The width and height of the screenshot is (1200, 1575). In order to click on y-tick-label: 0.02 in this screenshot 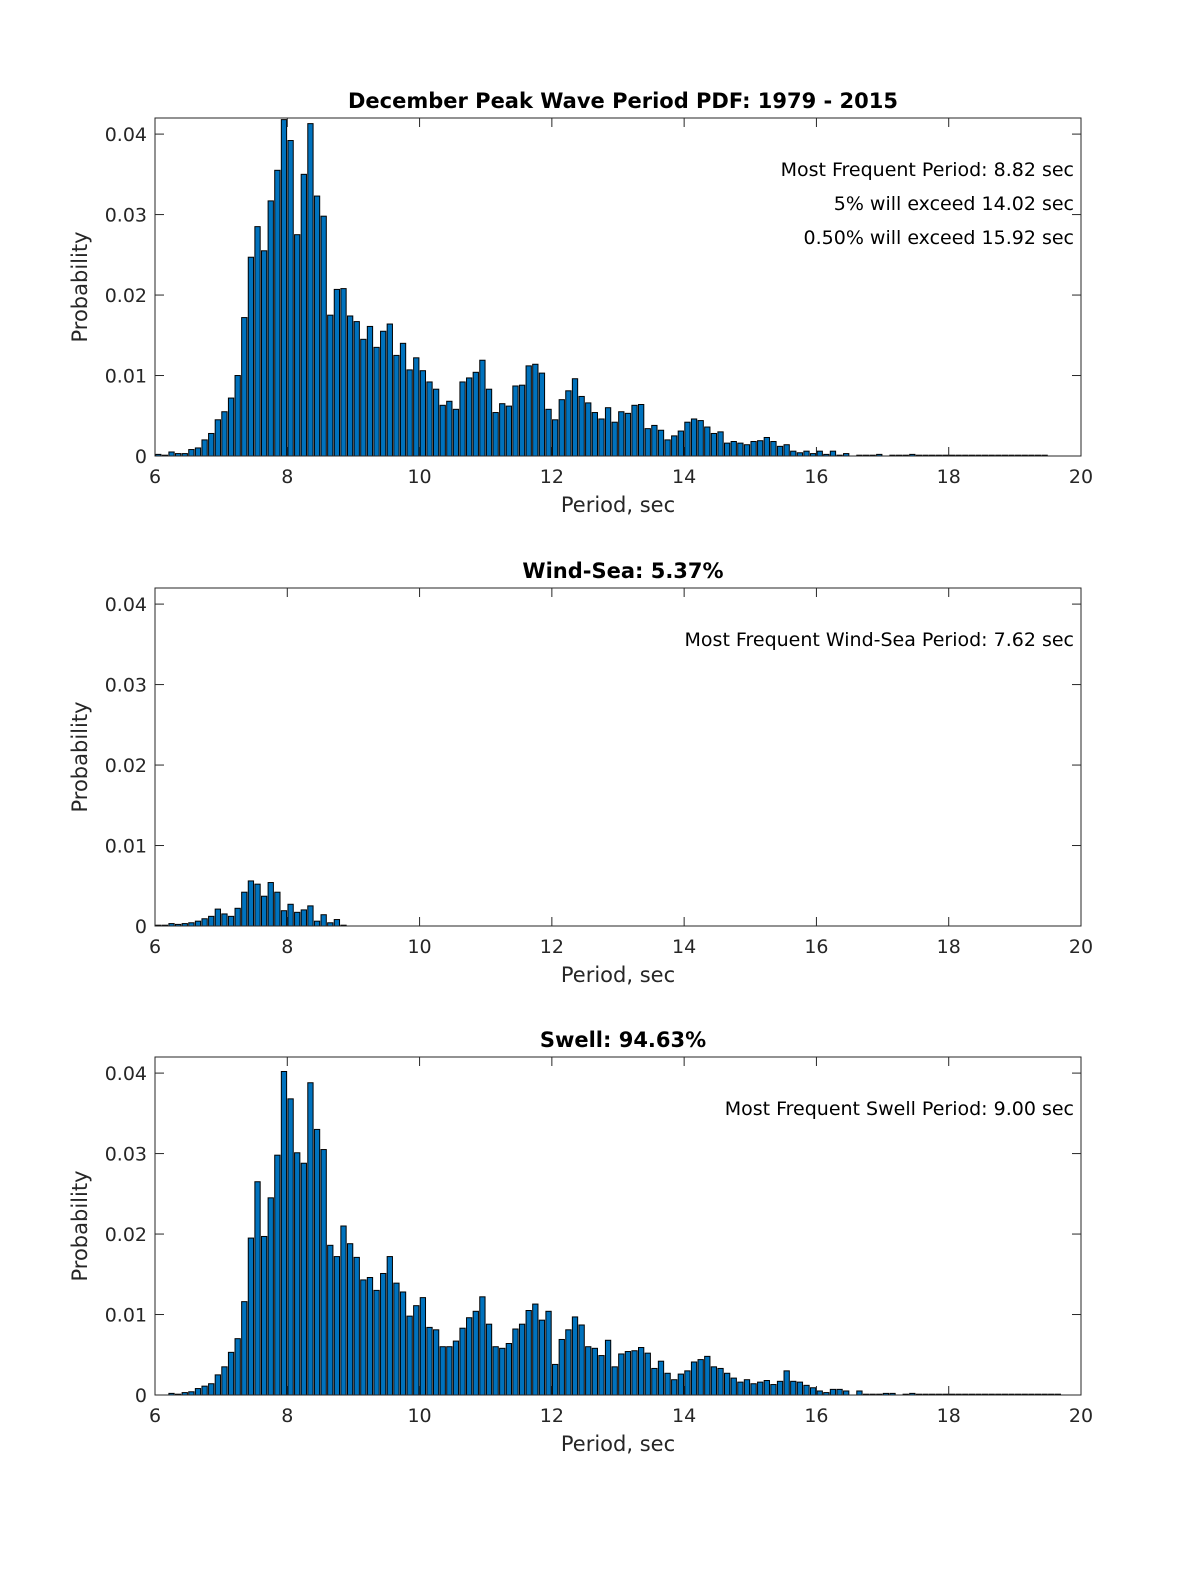, I will do `click(126, 766)`.